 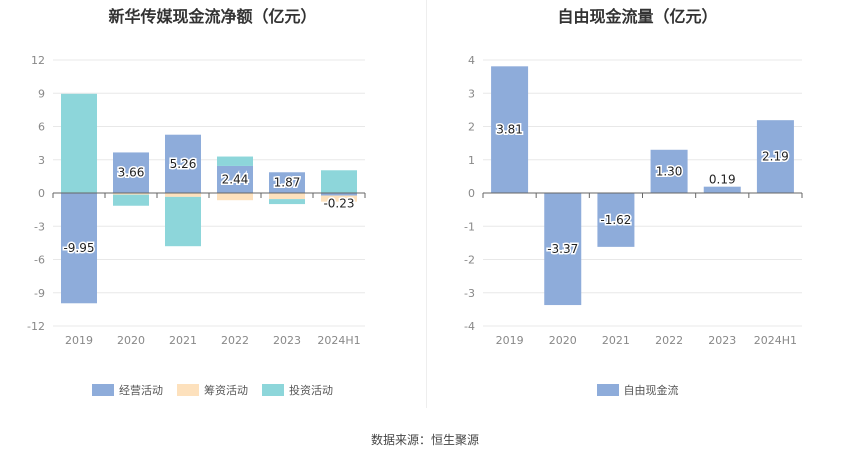 What do you see at coordinates (311, 390) in the screenshot?
I see `legend-label-investing: 投资活动` at bounding box center [311, 390].